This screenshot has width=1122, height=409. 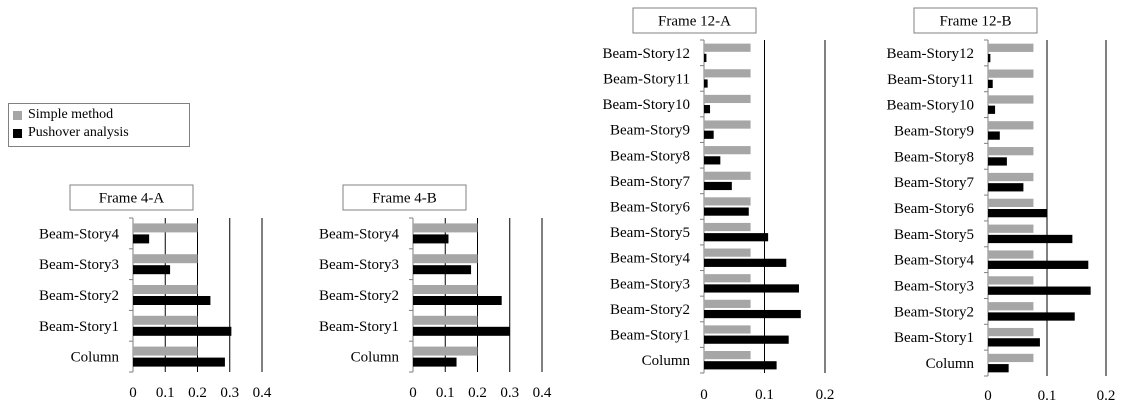 What do you see at coordinates (727, 175) in the screenshot?
I see `bar-simple-method-beam-story7` at bounding box center [727, 175].